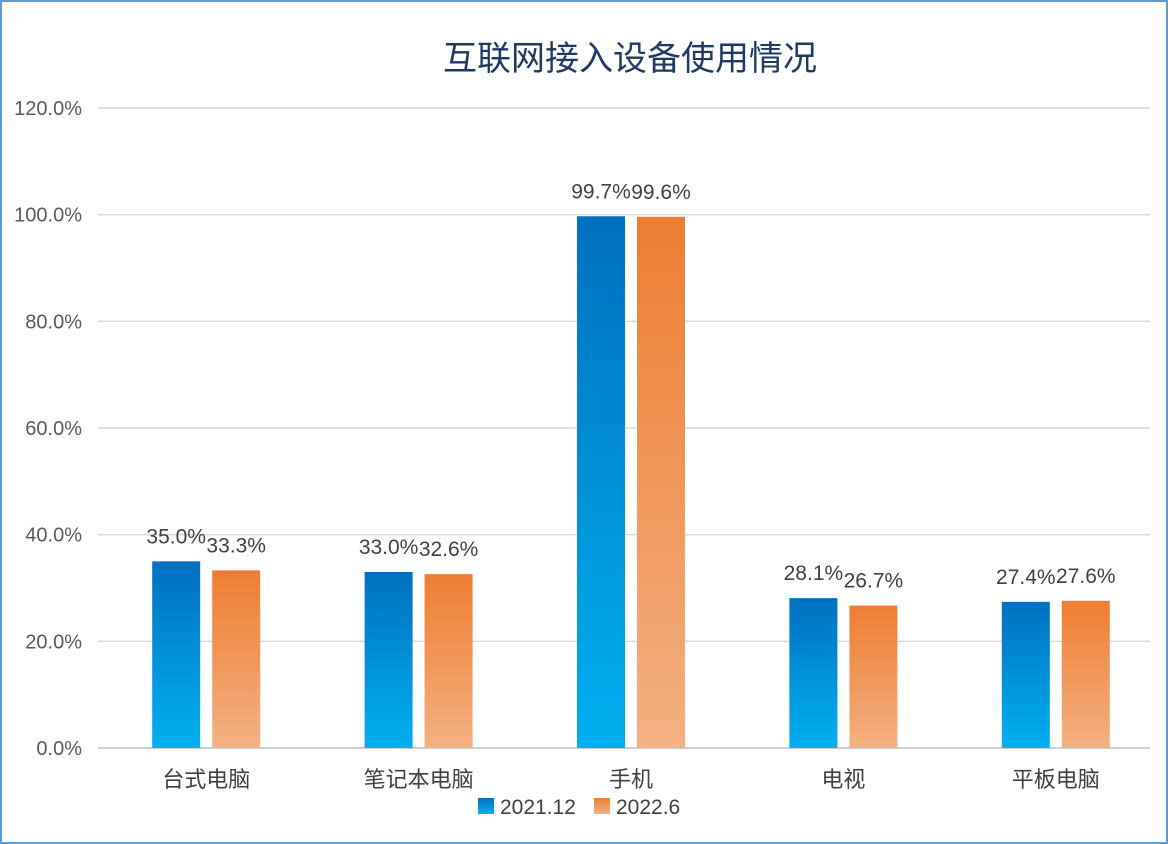 The height and width of the screenshot is (844, 1168). Describe the element at coordinates (843, 780) in the screenshot. I see `category-label: 电视` at that location.